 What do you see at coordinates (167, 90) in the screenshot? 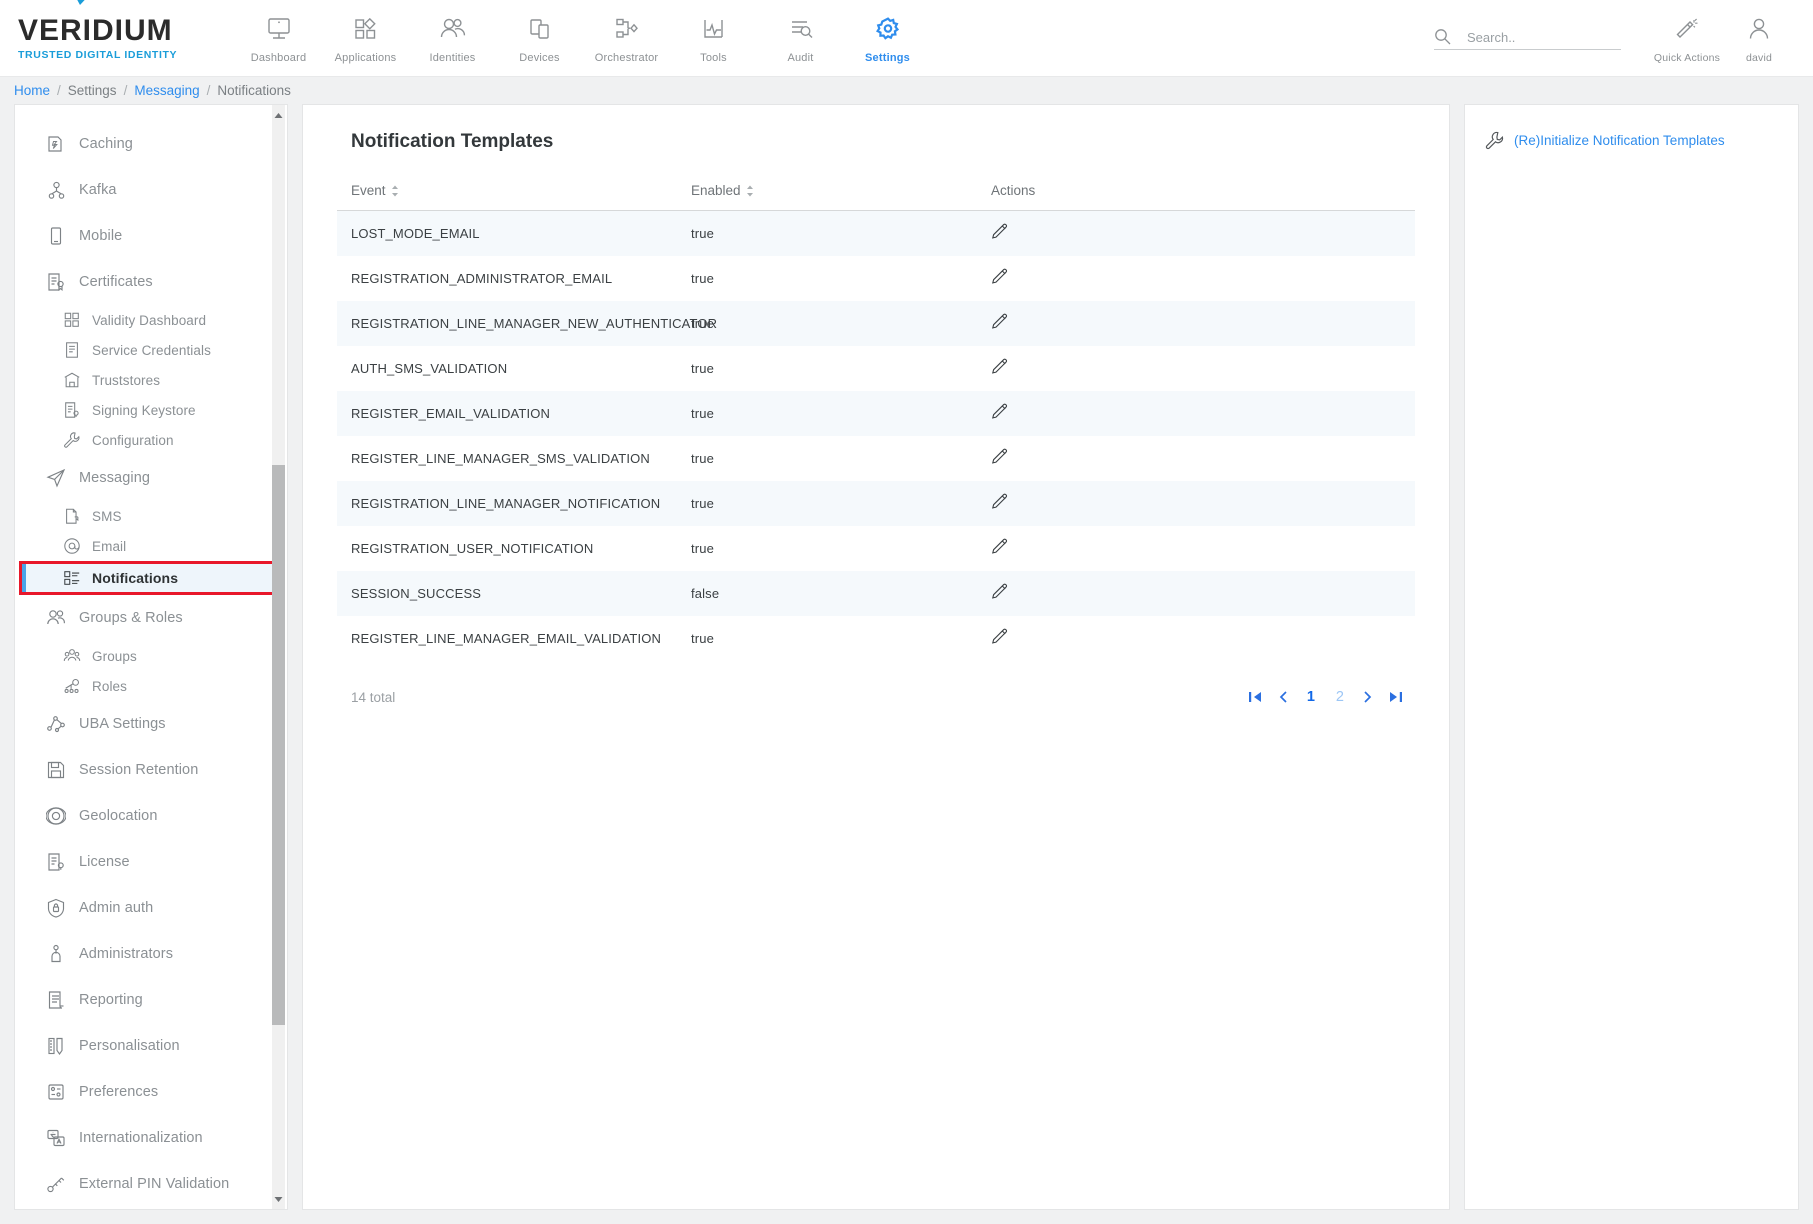
I see `breadcrumb-item-messaging: Messaging` at bounding box center [167, 90].